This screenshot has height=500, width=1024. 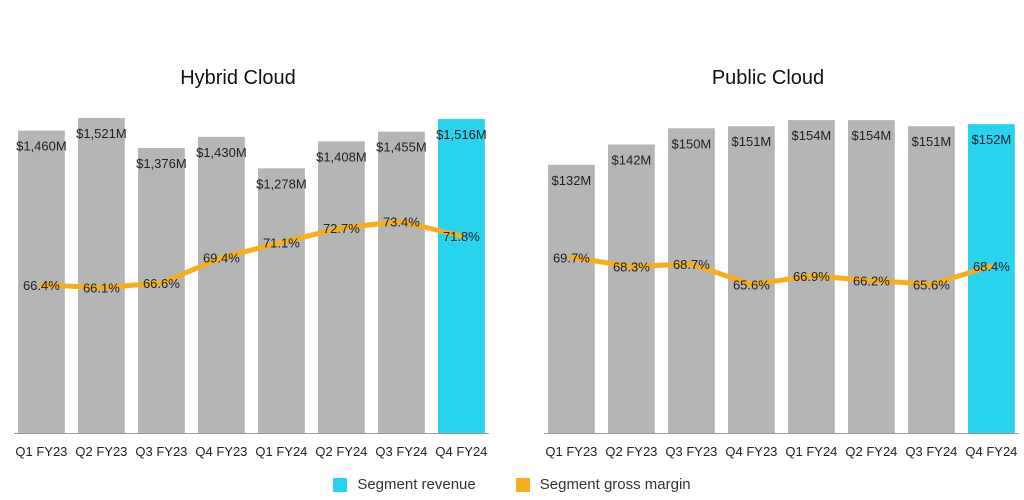 What do you see at coordinates (41, 146) in the screenshot?
I see `revenue-data-label: $1,460M` at bounding box center [41, 146].